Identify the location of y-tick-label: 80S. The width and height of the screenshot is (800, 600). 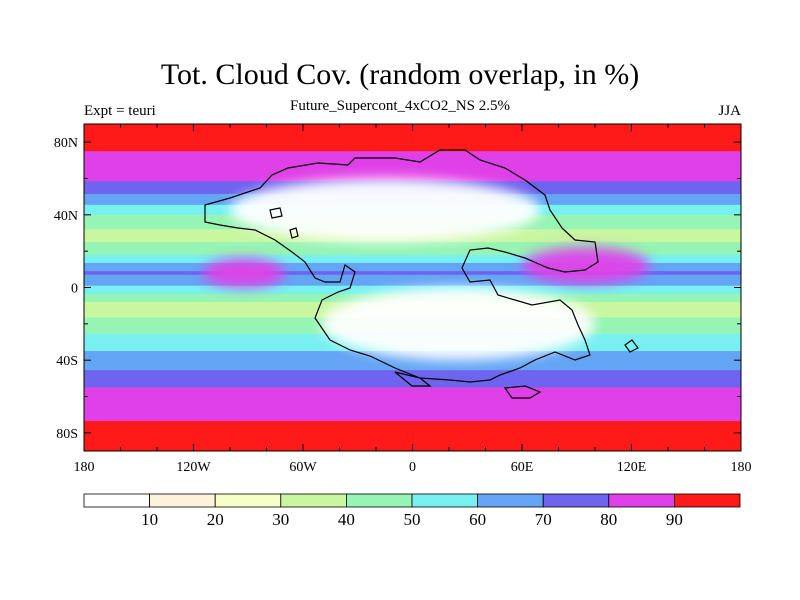
(67, 434).